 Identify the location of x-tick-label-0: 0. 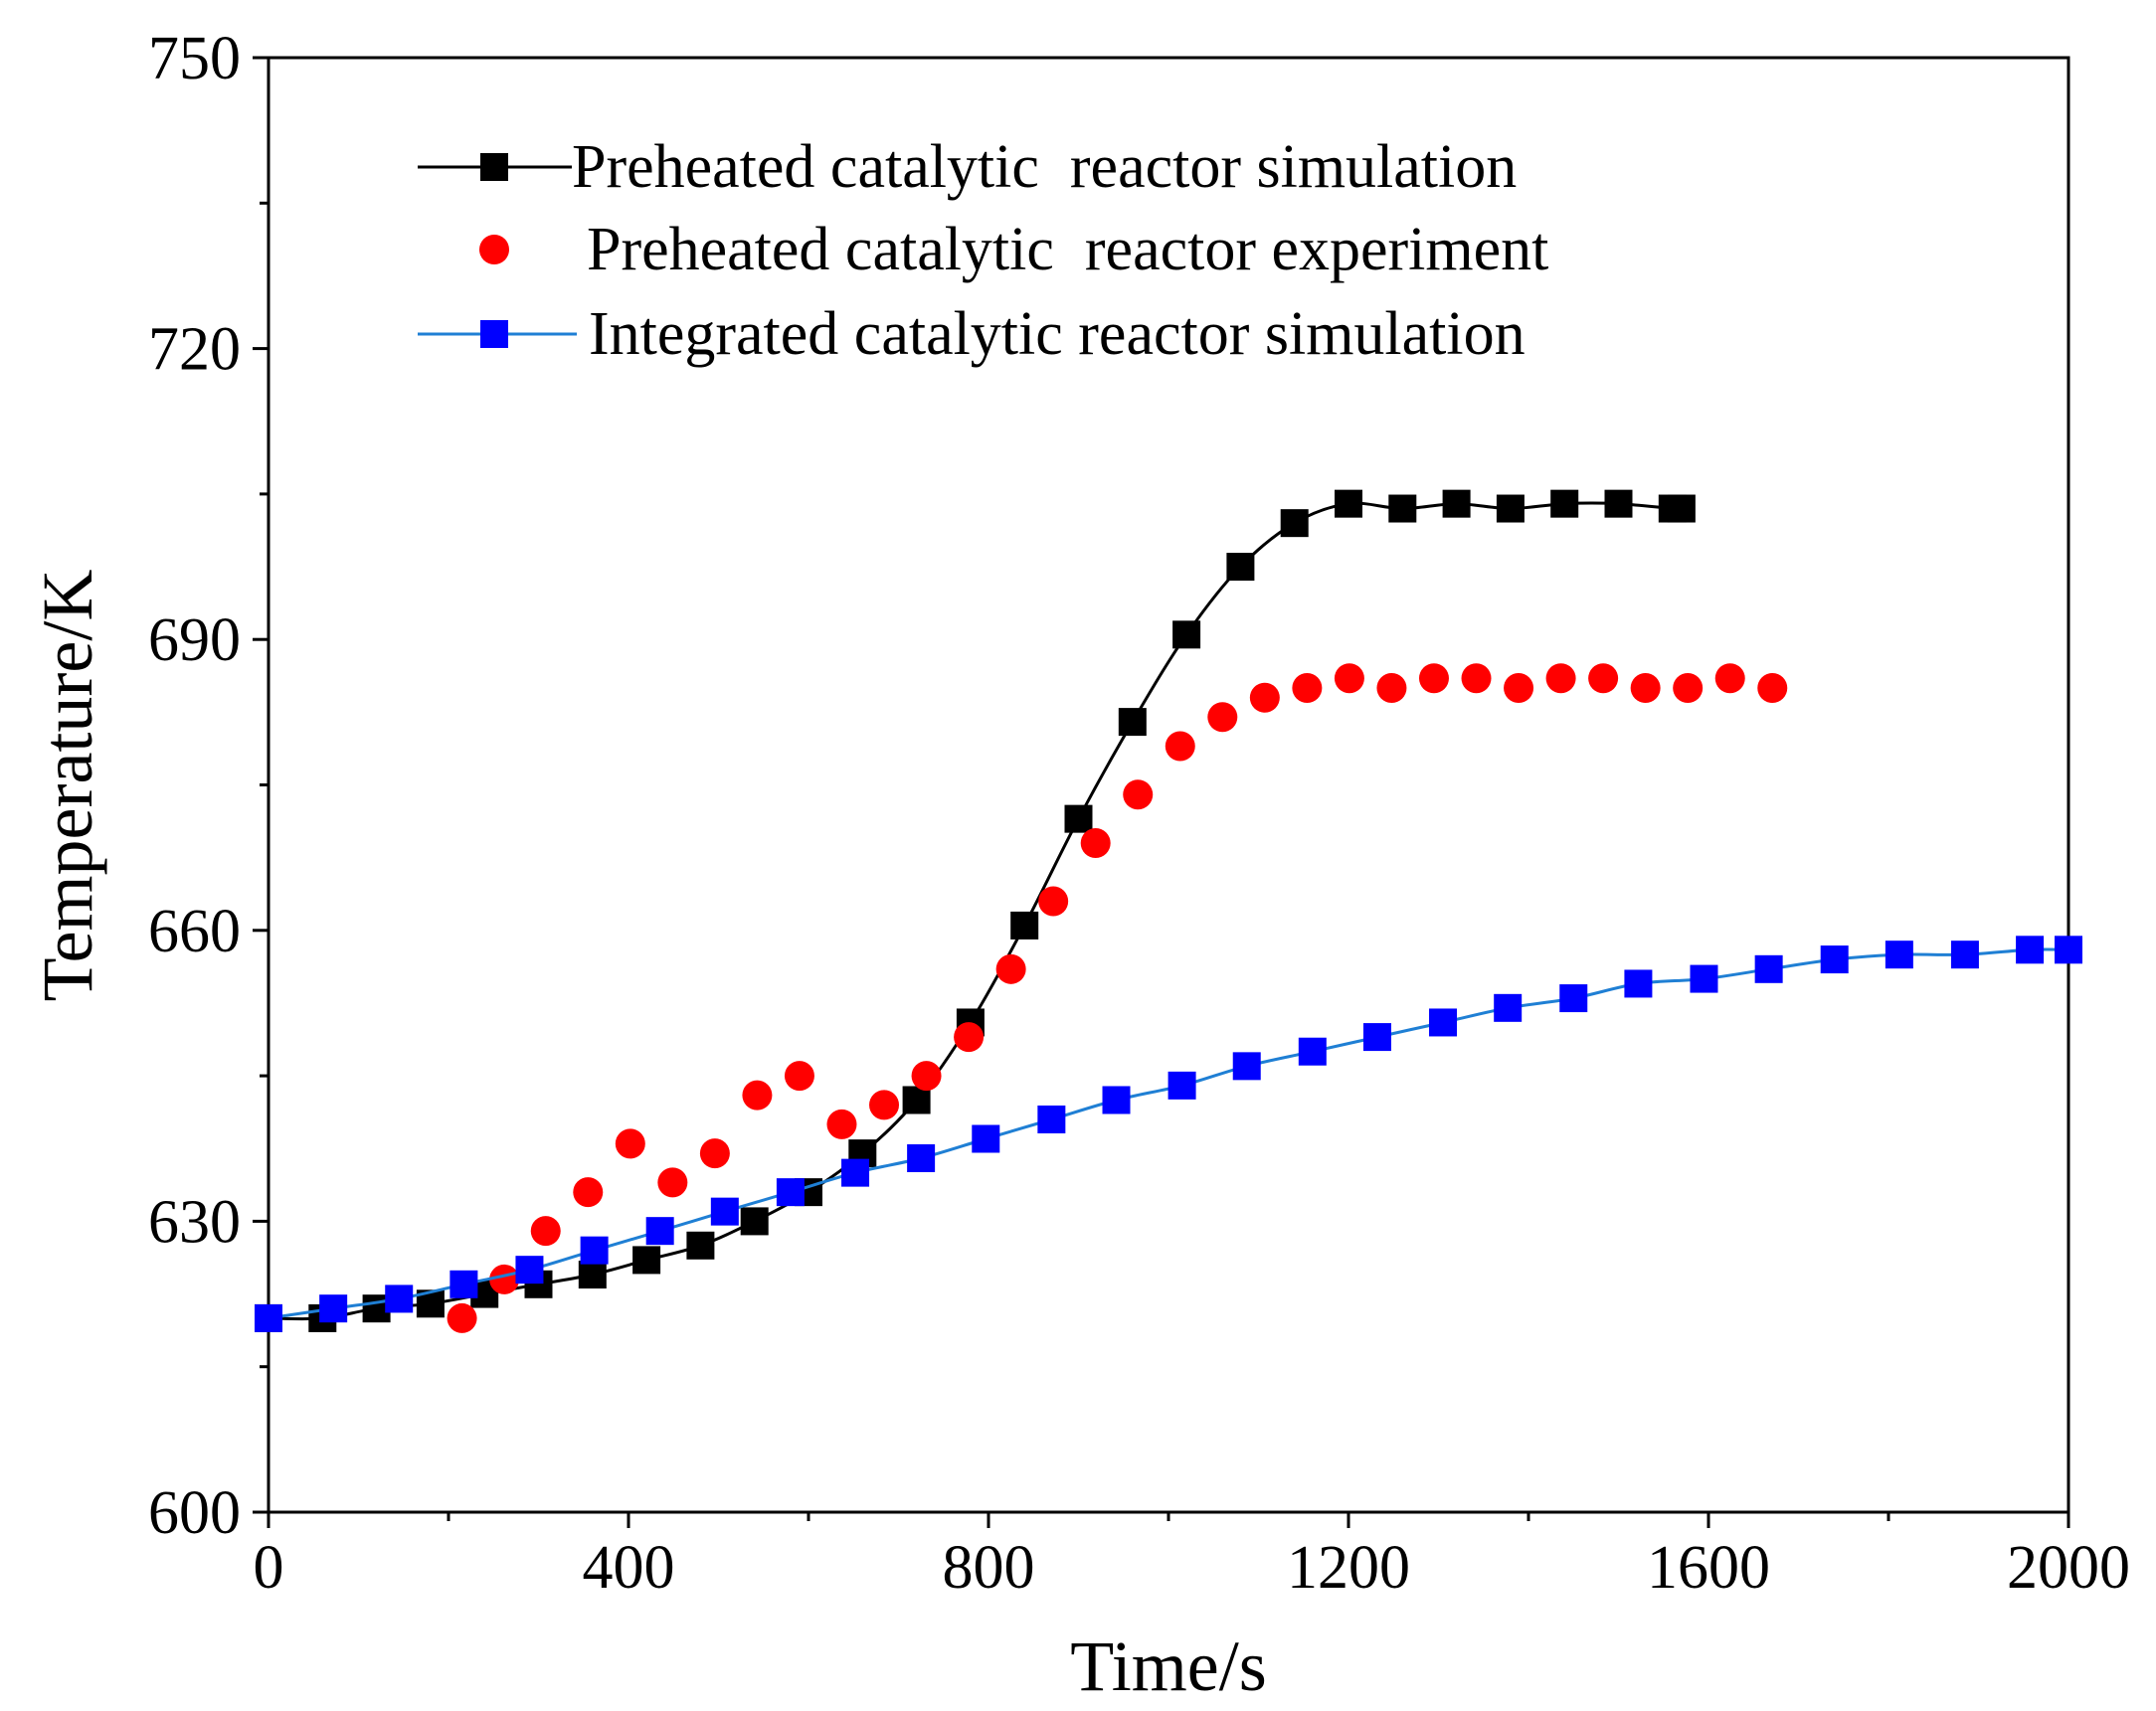
(269, 1568).